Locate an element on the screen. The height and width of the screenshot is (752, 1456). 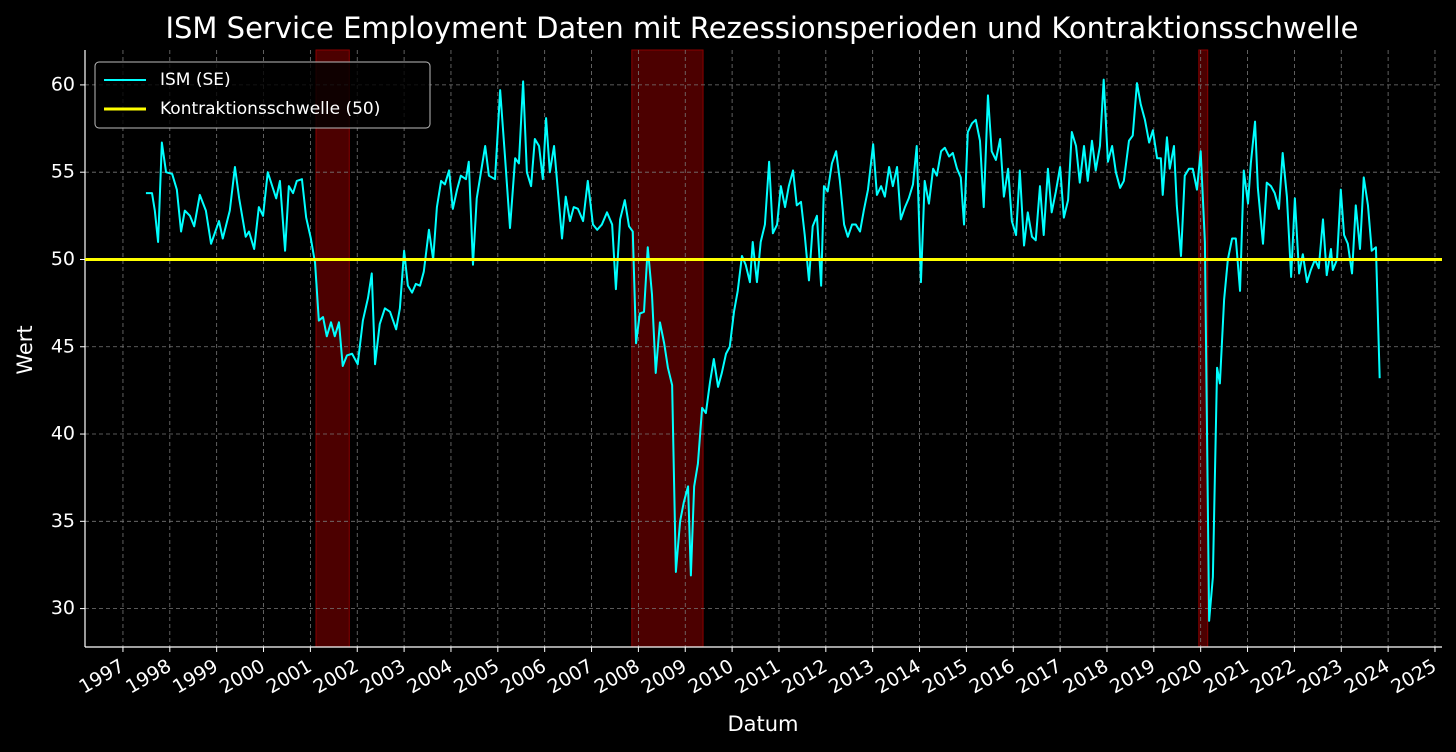
x-axis-label: Datum is located at coordinates (762, 724).